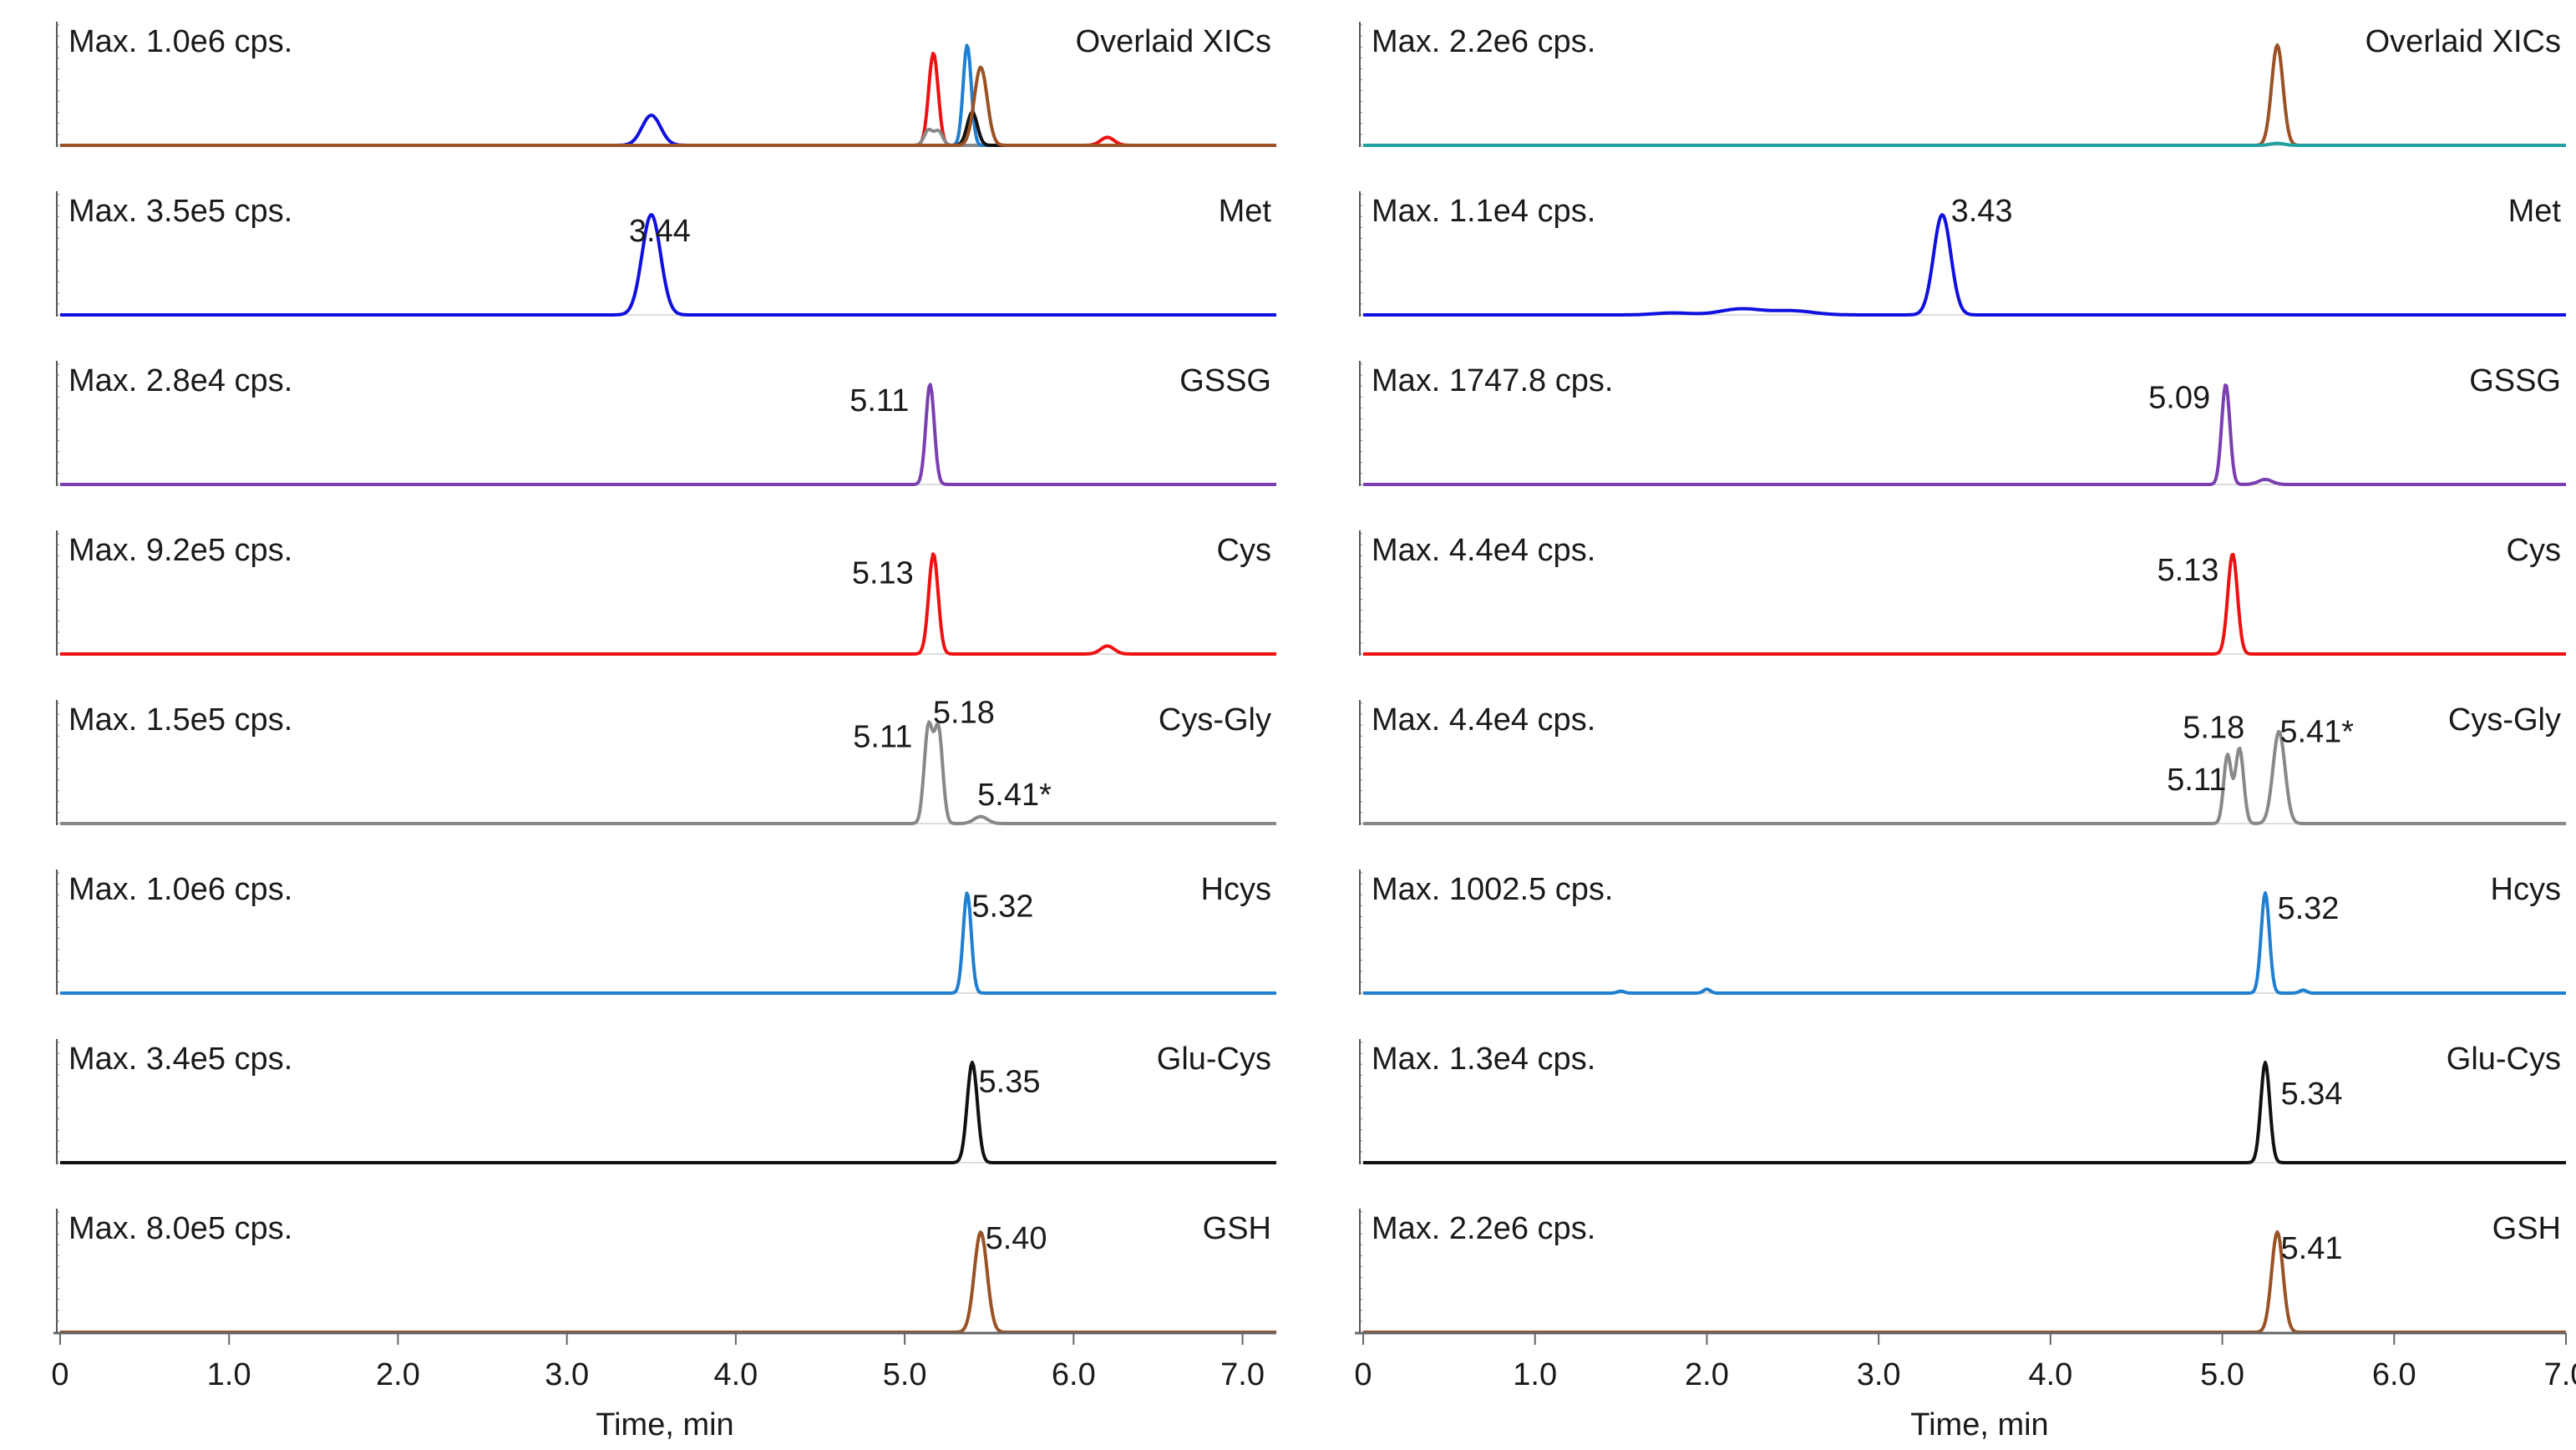 The image size is (2576, 1450). I want to click on peak-retention-label: 5.34, so click(2312, 1095).